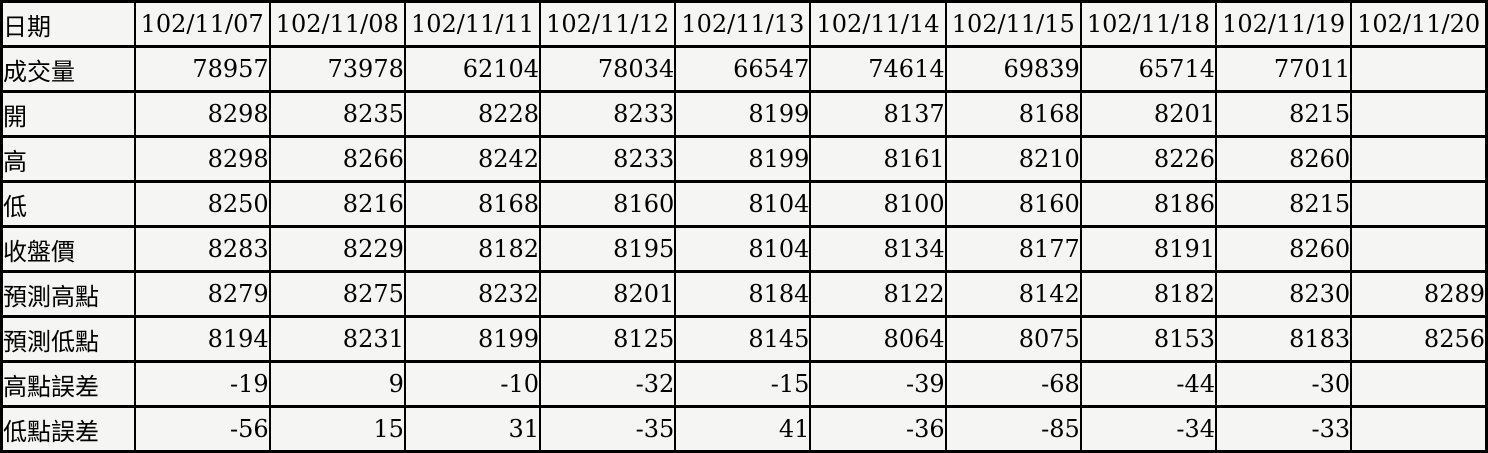  Describe the element at coordinates (1283, 24) in the screenshot. I see `date-column-header: 102/11/19` at that location.